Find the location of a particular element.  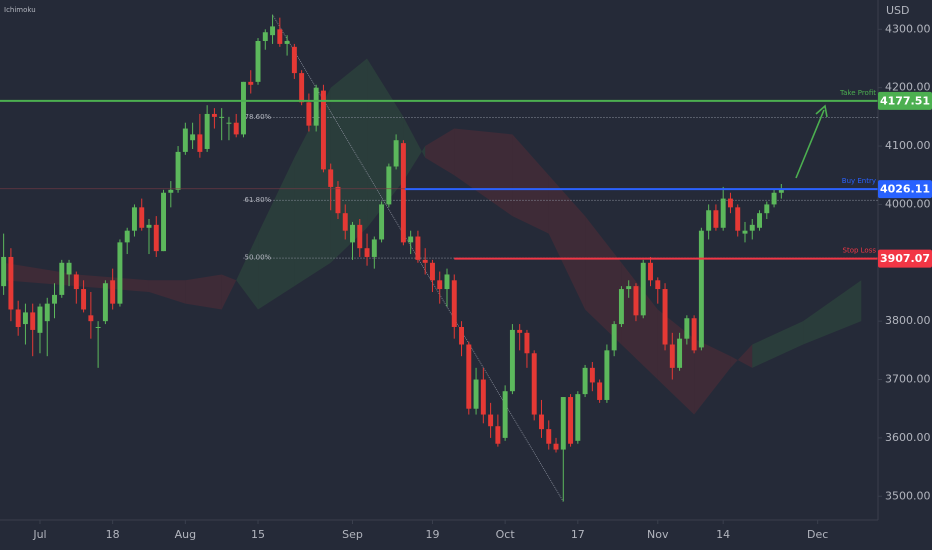

price-tag-label: 4177.51 is located at coordinates (905, 100).